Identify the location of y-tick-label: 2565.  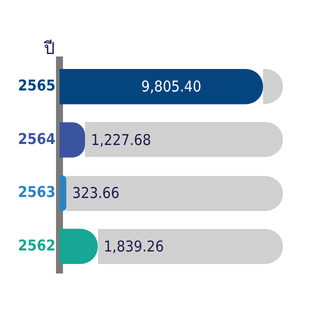
(37, 85).